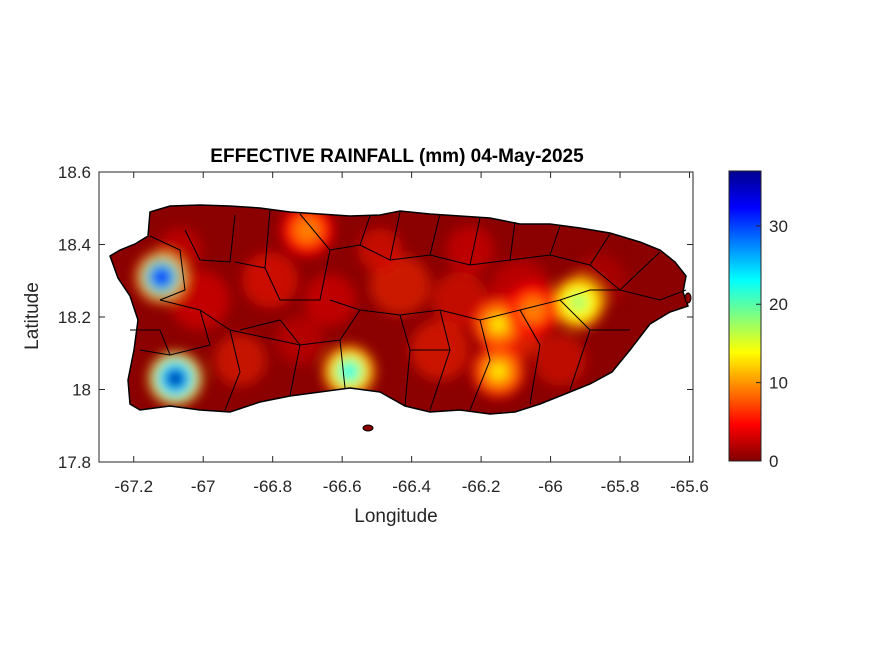  Describe the element at coordinates (745, 316) in the screenshot. I see `colorbar` at that location.